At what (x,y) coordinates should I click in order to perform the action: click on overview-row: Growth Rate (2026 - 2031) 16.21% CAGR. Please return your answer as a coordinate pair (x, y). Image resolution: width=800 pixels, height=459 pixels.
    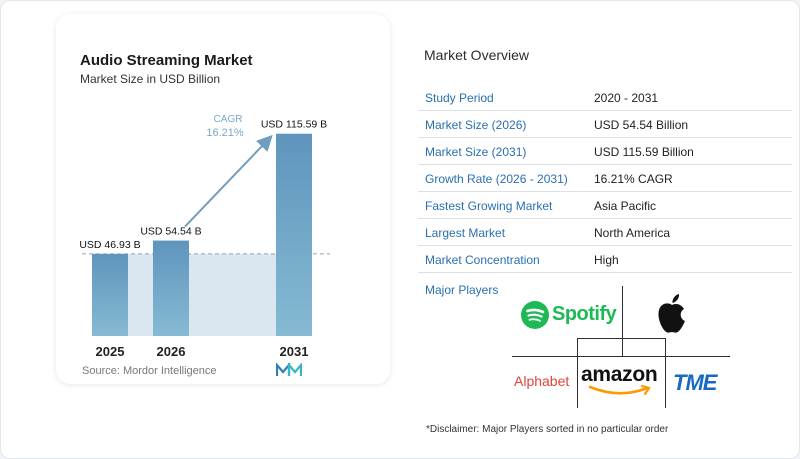
    Looking at the image, I should click on (605, 178).